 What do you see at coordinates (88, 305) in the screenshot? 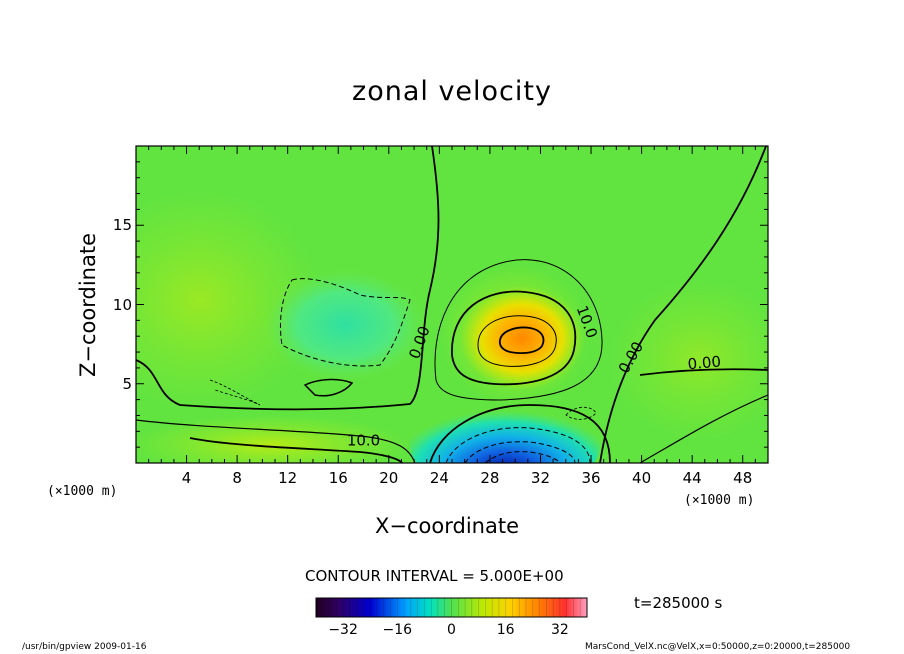
I see `y-axis-label: Z−coordinate` at bounding box center [88, 305].